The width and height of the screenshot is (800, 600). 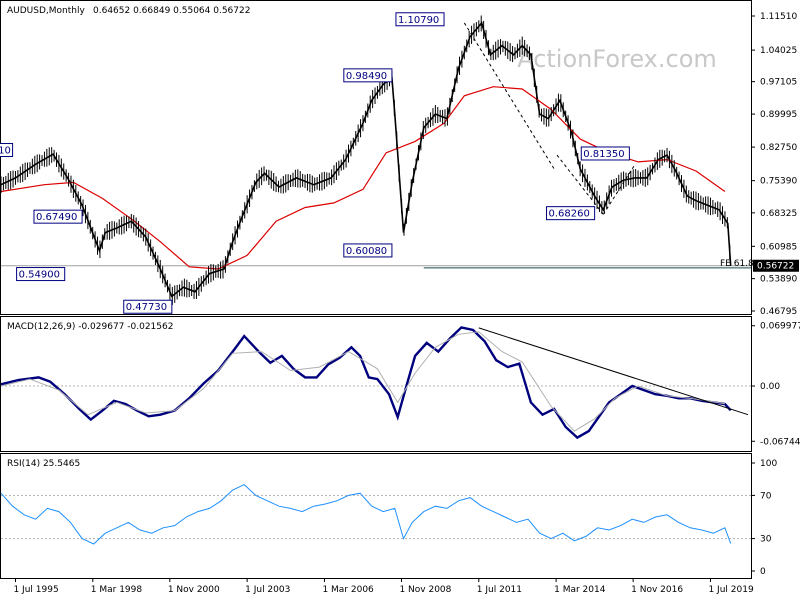 What do you see at coordinates (778, 214) in the screenshot?
I see `price-y-tick-label: 0.68325` at bounding box center [778, 214].